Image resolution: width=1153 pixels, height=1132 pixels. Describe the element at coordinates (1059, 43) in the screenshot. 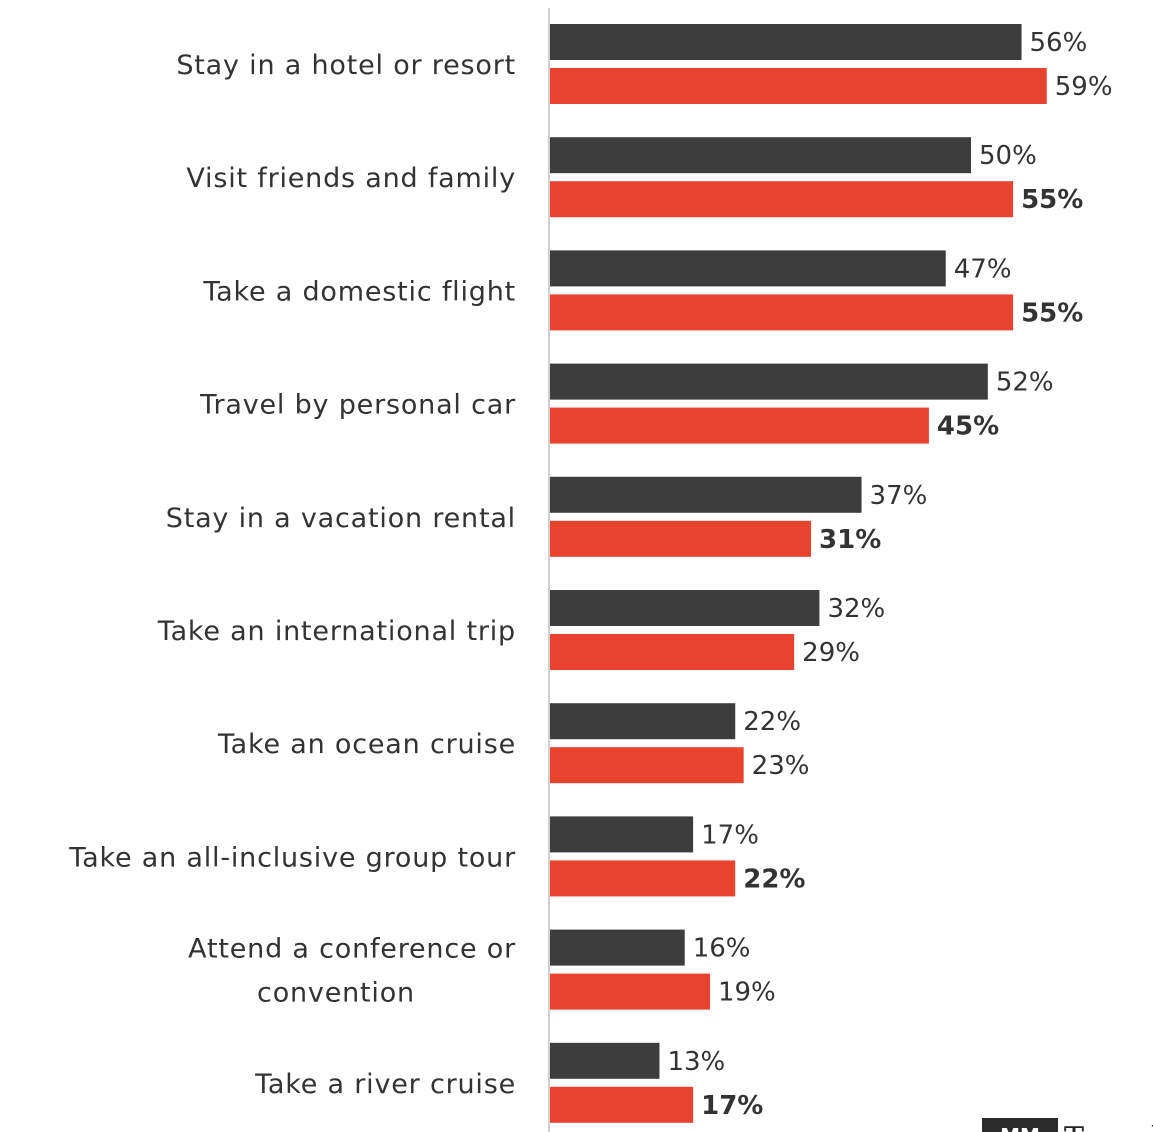

I see `value-label-series-1-1: 56%` at that location.